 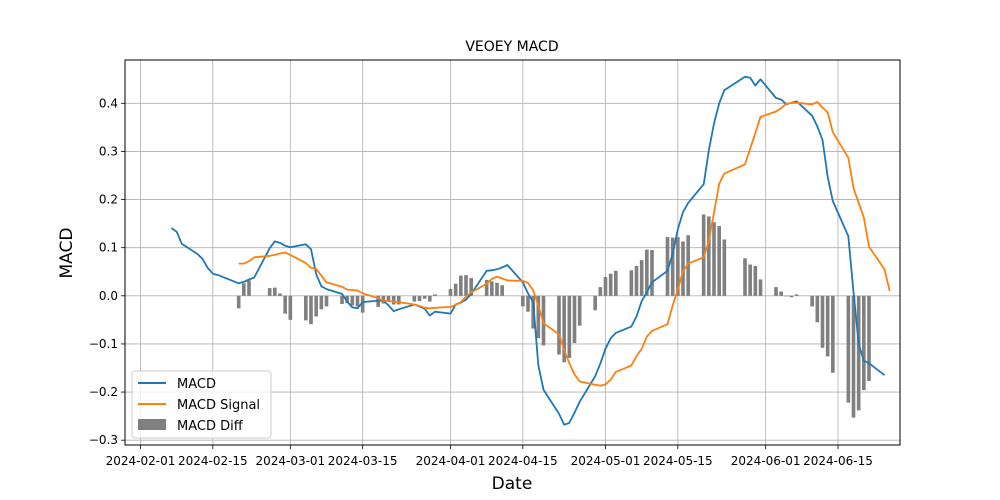 I want to click on x-tick-label: 2024-03-15, so click(x=363, y=461).